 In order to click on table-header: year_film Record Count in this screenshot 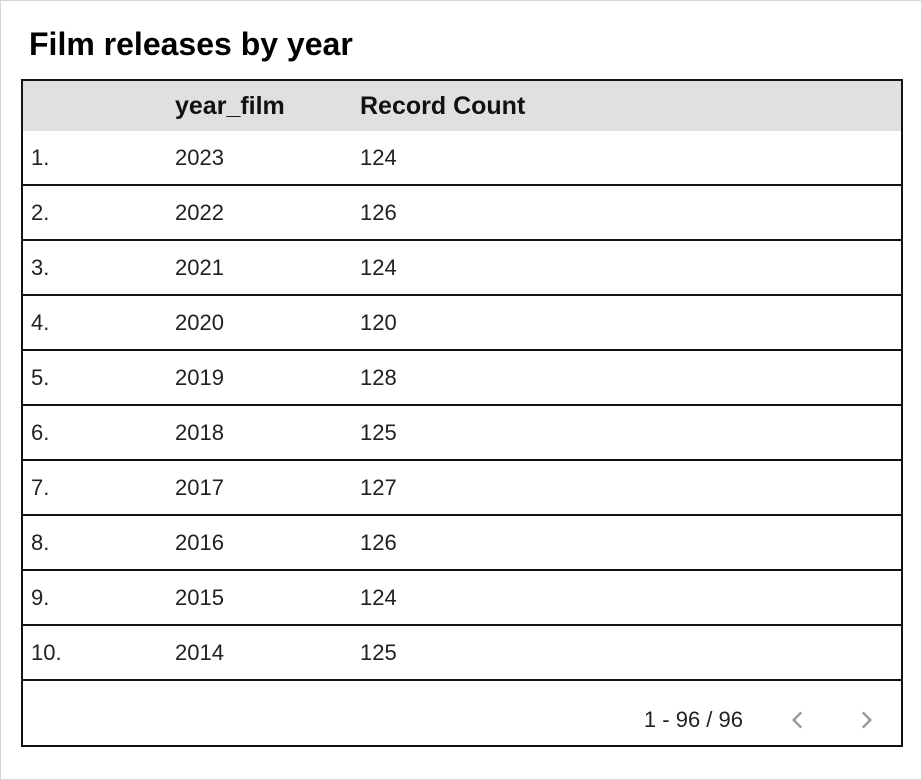, I will do `click(462, 105)`.